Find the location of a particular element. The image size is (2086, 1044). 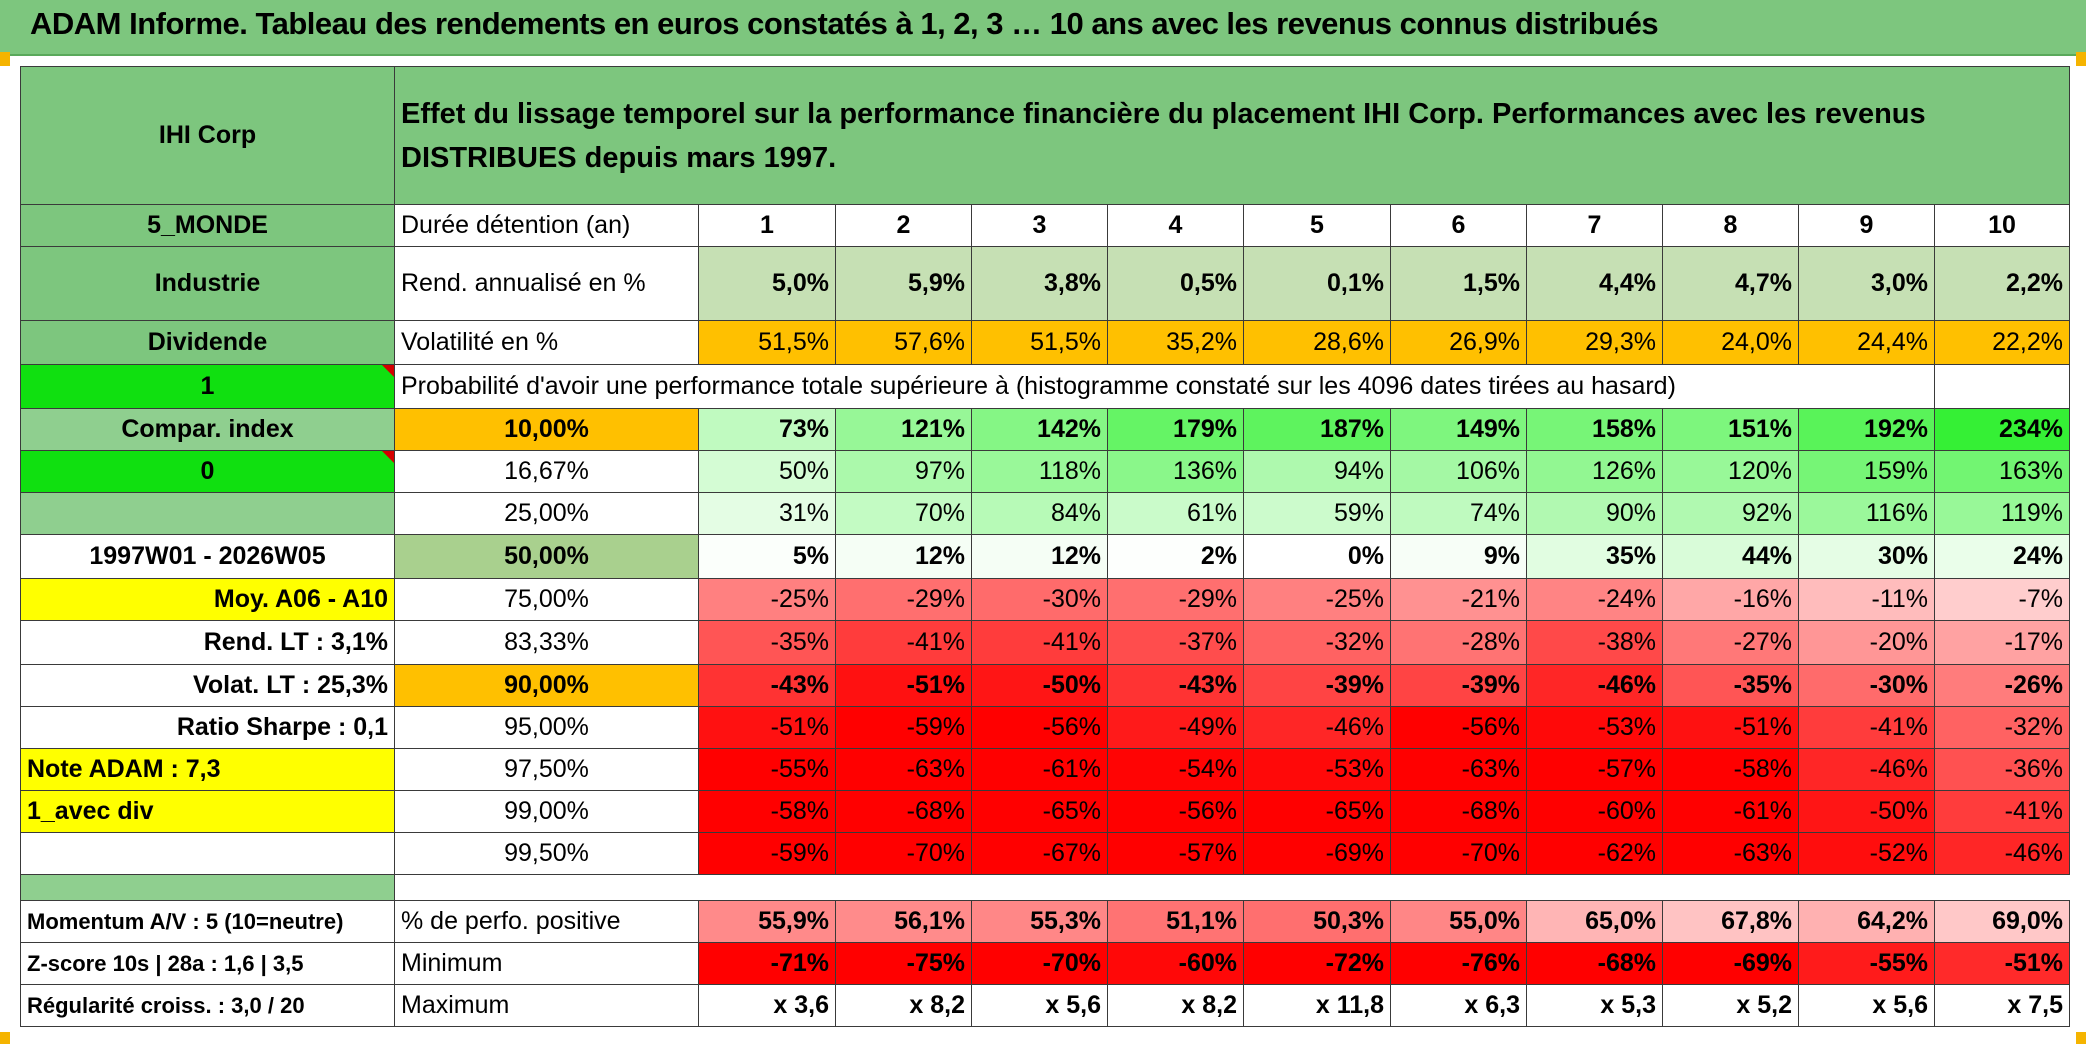

probability-value: -43% is located at coordinates (767, 685).